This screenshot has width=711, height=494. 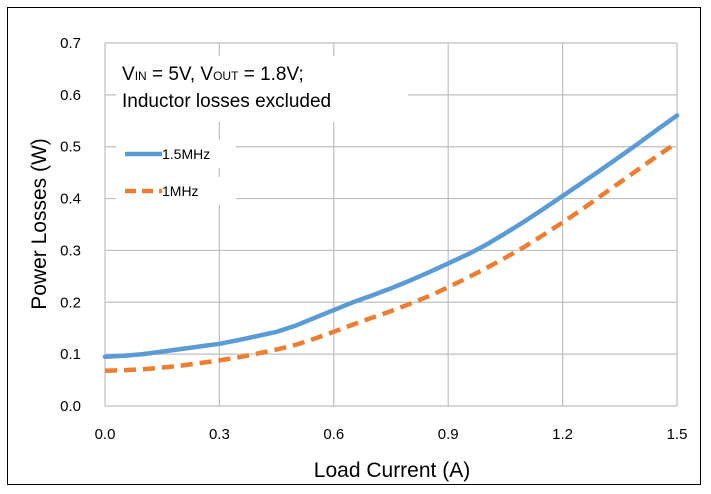 What do you see at coordinates (70, 354) in the screenshot?
I see `y-tick-label: 0.1` at bounding box center [70, 354].